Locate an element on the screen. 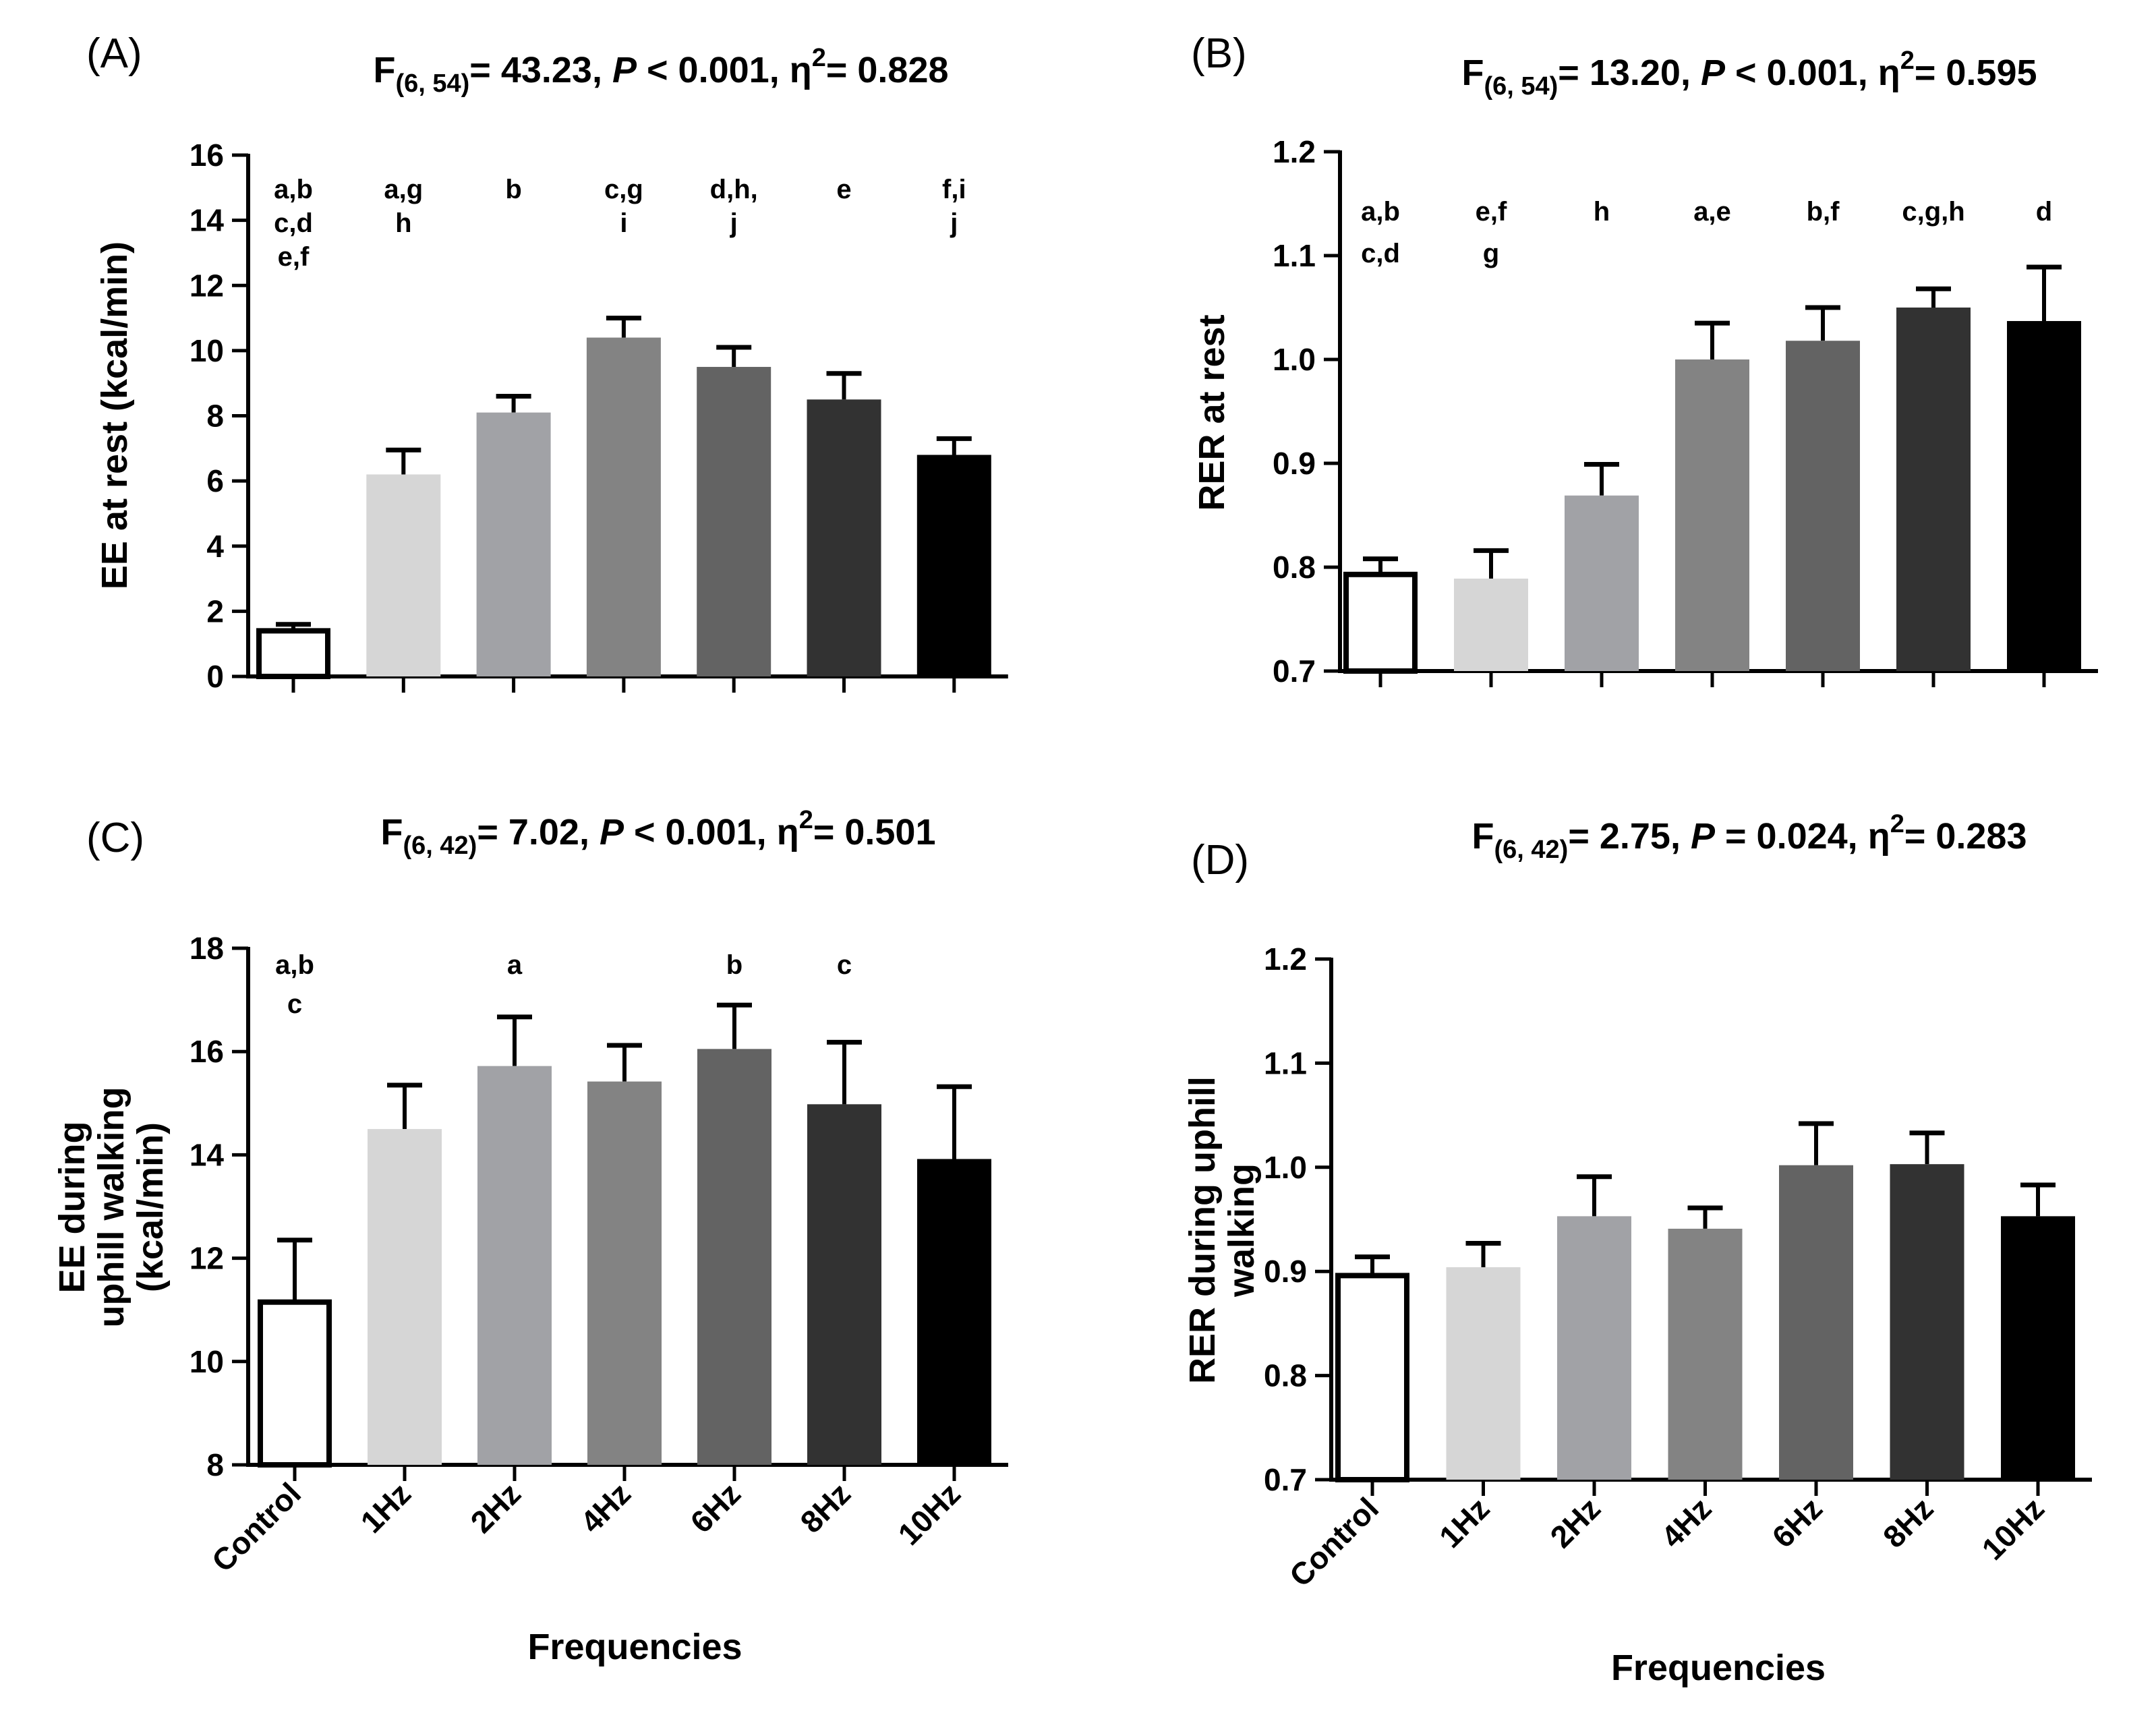  title-p-text: = 0.024, is located at coordinates (1792, 836).